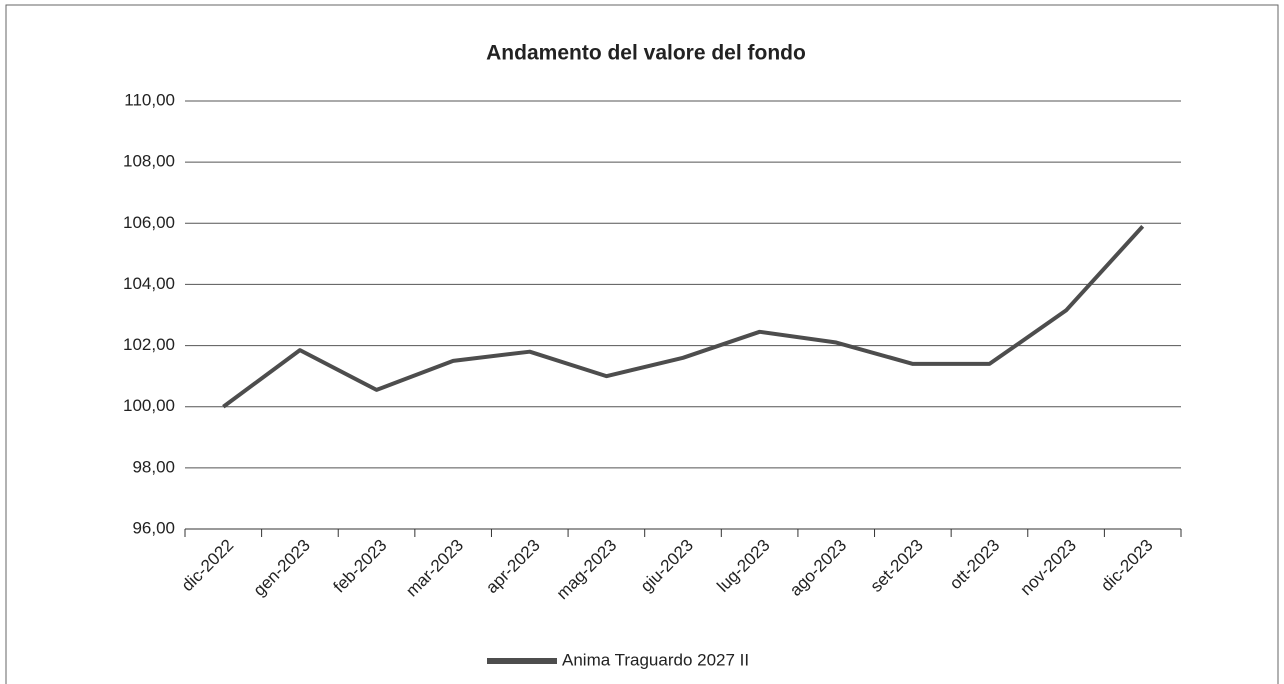 The height and width of the screenshot is (684, 1284). I want to click on x-tick-label: dic-2022, so click(208, 566).